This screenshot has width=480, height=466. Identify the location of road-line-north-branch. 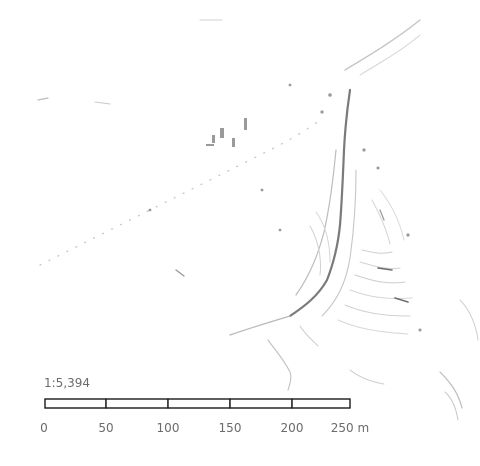
(390, 55).